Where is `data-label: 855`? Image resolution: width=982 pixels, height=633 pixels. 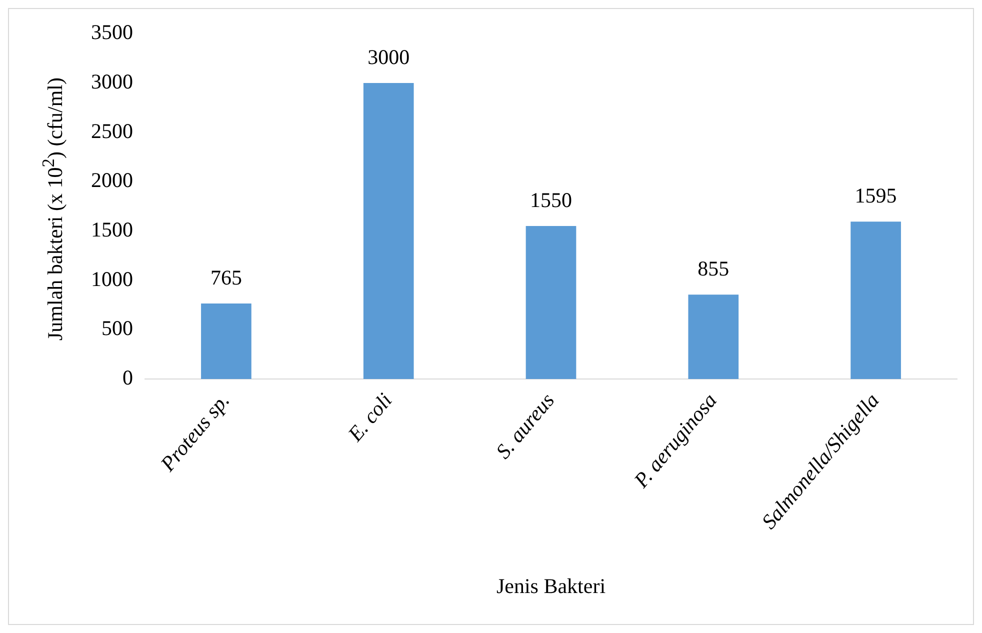
data-label: 855 is located at coordinates (714, 268).